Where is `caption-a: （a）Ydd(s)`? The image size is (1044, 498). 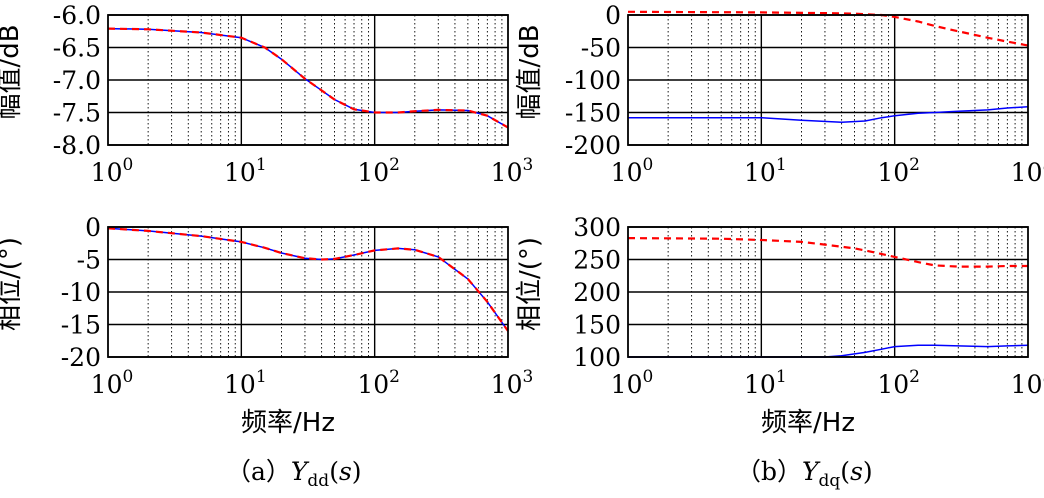 caption-a: （a）Ydd(s) is located at coordinates (294, 471).